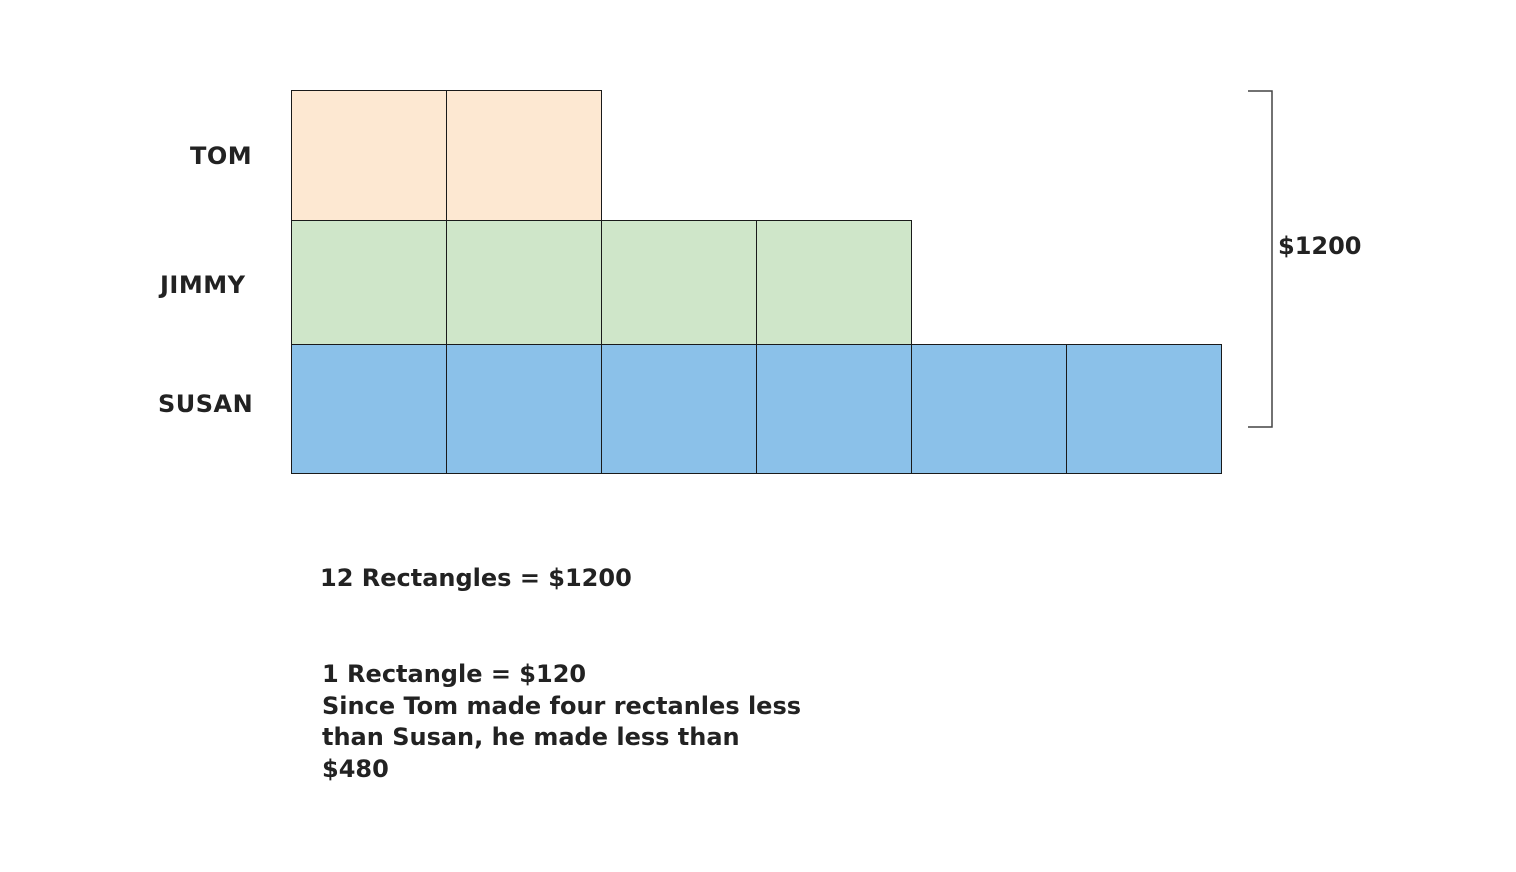 This screenshot has height=872, width=1516. Describe the element at coordinates (206, 404) in the screenshot. I see `row-label-susan: SUSAN` at that location.